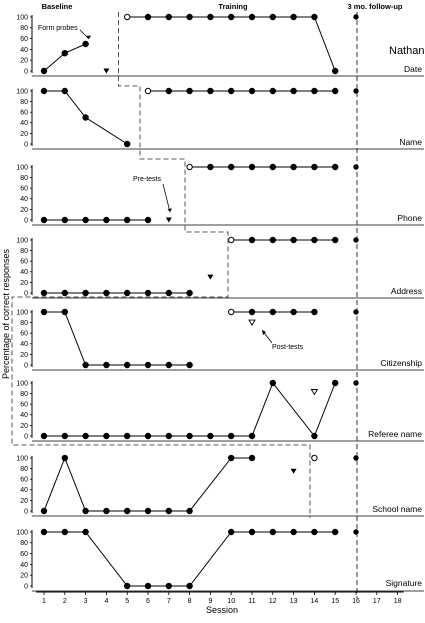  I want to click on x-tick-label: 5, so click(127, 601).